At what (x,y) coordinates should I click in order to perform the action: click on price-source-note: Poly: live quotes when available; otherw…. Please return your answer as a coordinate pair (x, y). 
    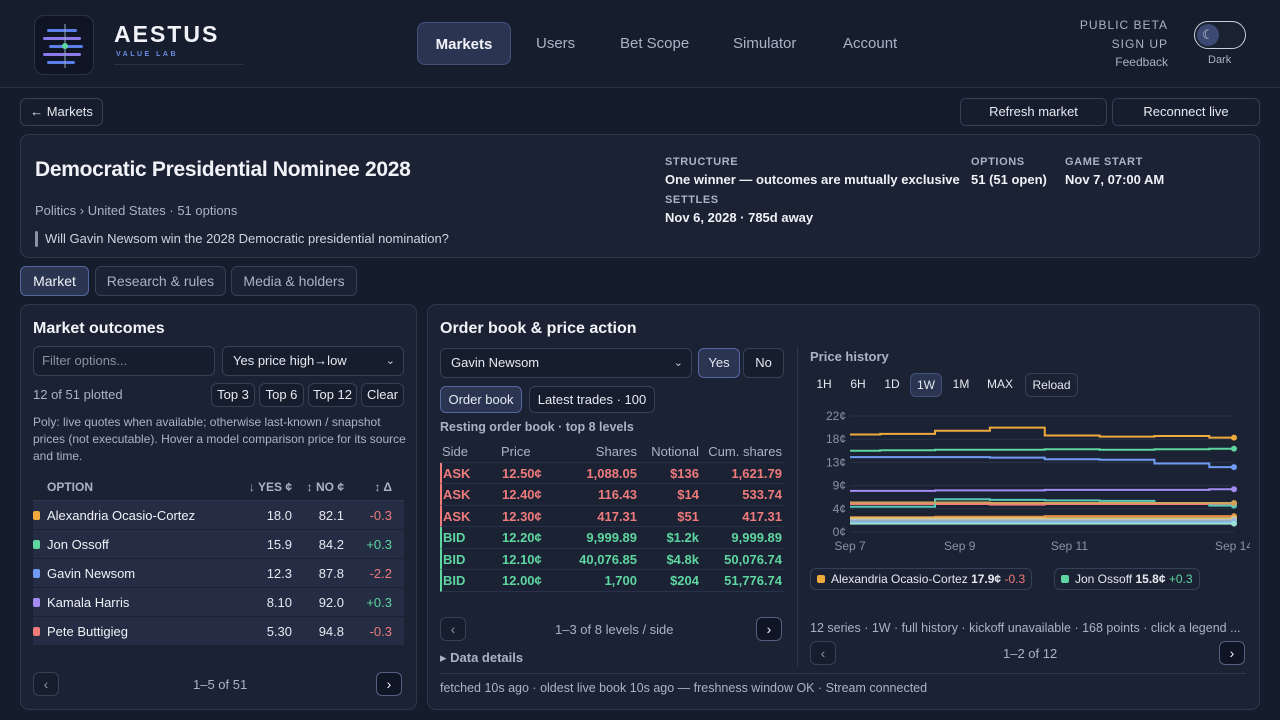
    Looking at the image, I should click on (219, 439).